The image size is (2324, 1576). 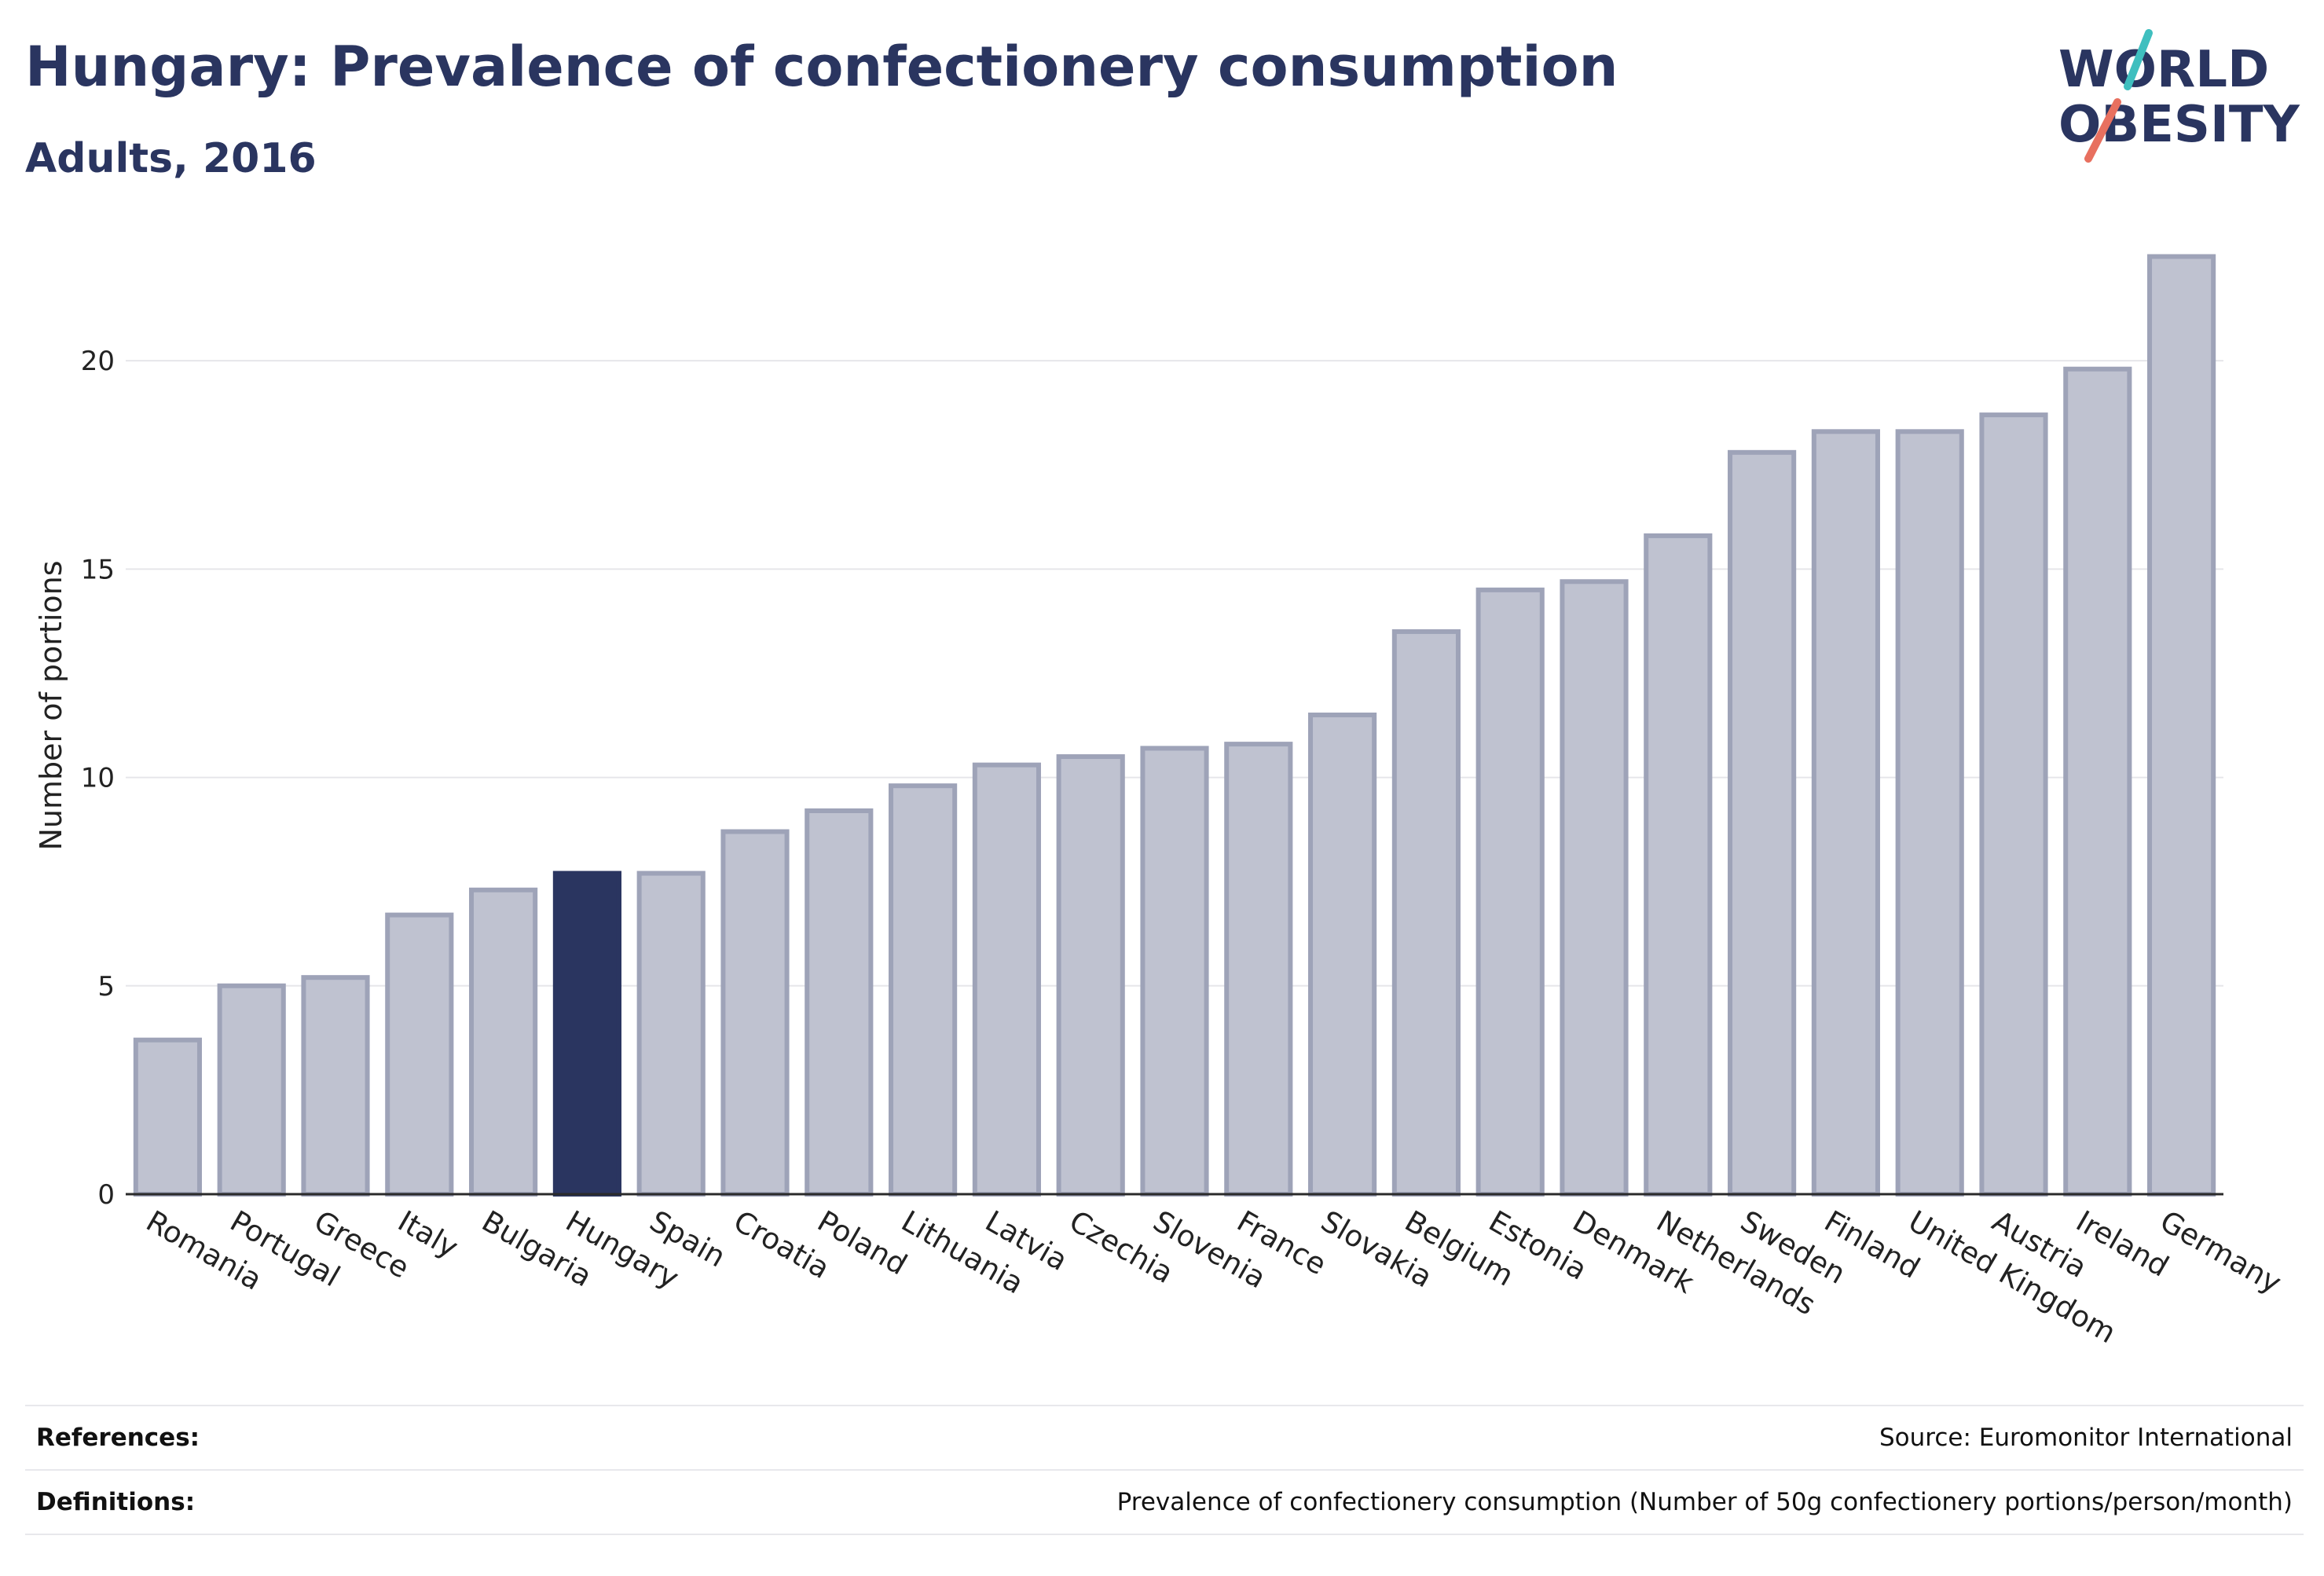 What do you see at coordinates (116, 1502) in the screenshot?
I see `definitions-label: Definitions:` at bounding box center [116, 1502].